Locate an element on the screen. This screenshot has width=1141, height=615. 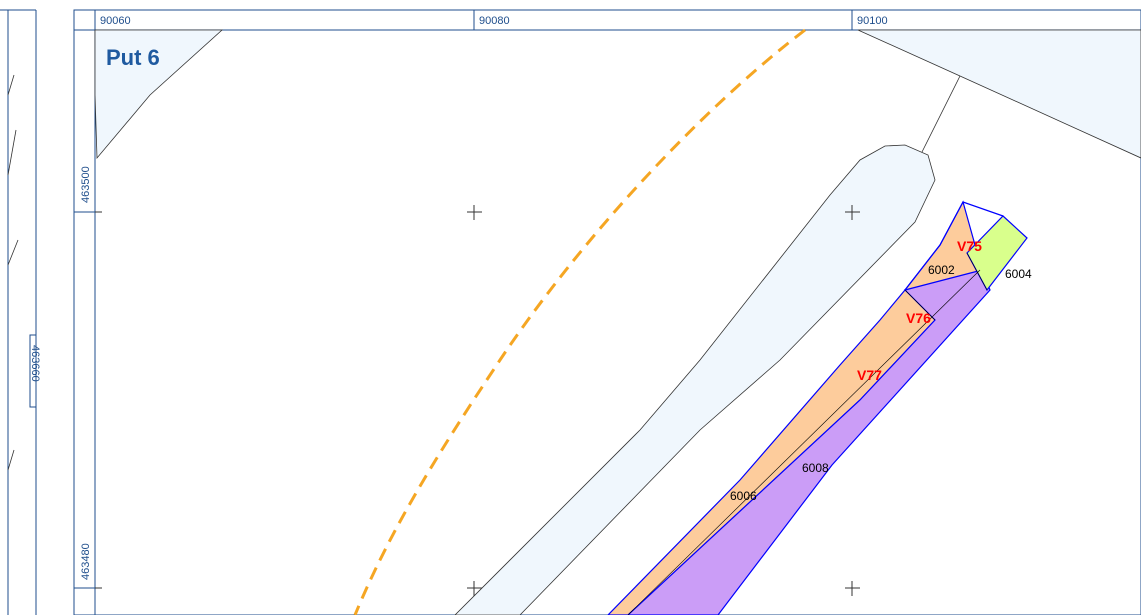
boundary-line is located at coordinates (941, 114).